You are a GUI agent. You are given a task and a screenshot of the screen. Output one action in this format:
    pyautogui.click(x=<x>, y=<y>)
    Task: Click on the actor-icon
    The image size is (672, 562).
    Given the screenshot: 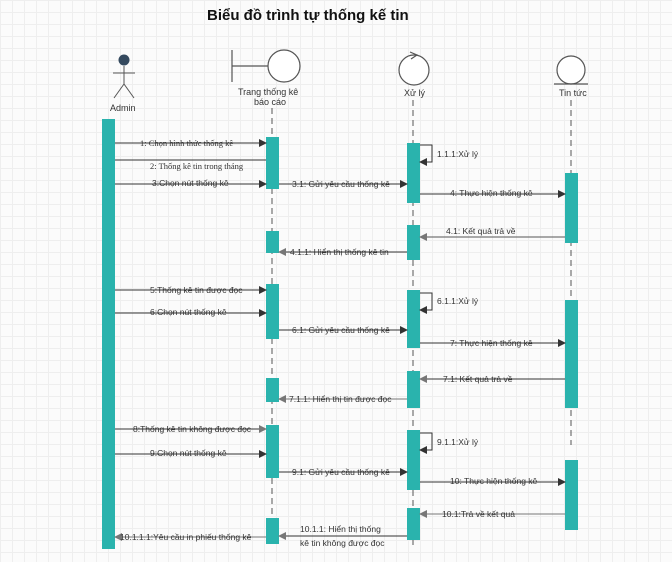 What is the action you would take?
    pyautogui.click(x=124, y=76)
    